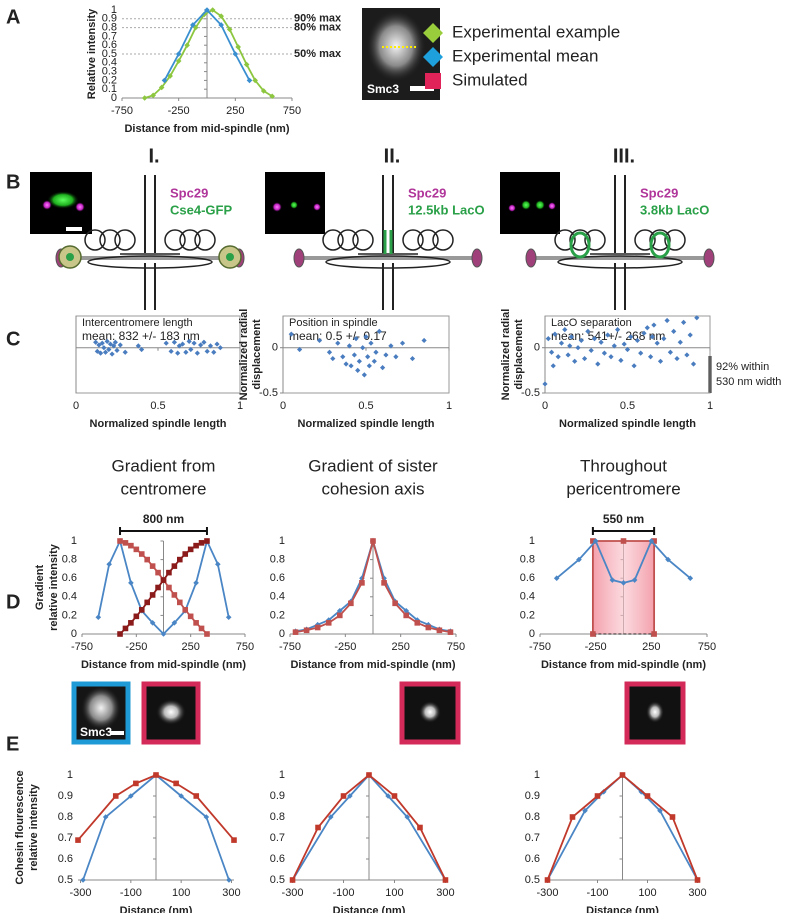 This screenshot has height=913, width=787. Describe the element at coordinates (623, 519) in the screenshot. I see `span-label: 550 nm` at that location.